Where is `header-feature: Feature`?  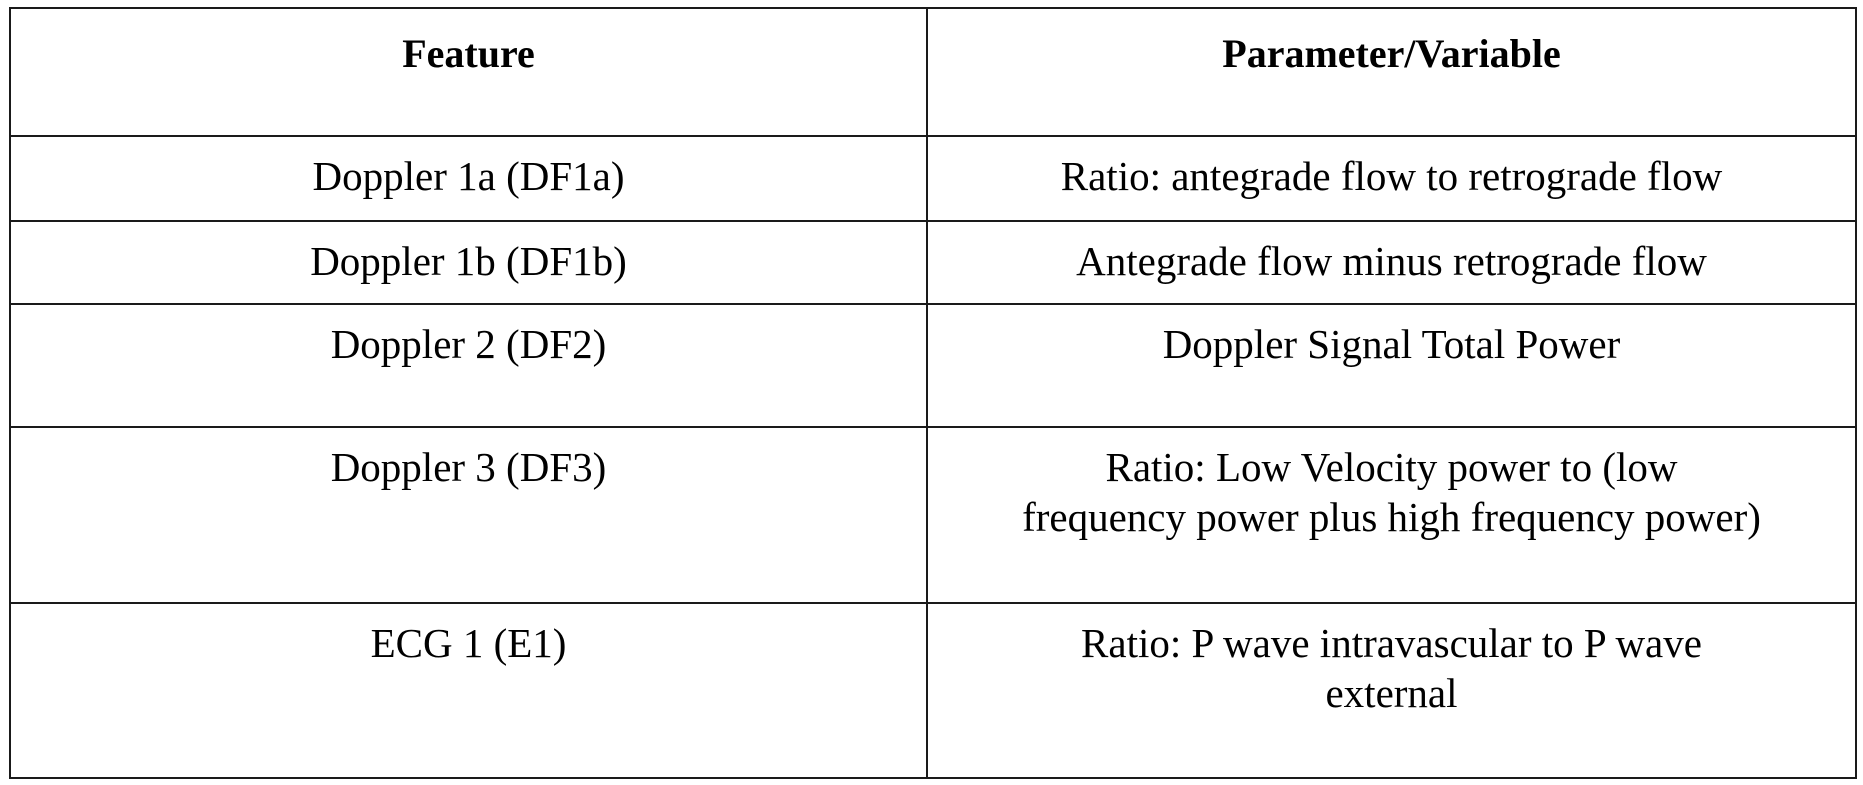
header-feature: Feature is located at coordinates (468, 72).